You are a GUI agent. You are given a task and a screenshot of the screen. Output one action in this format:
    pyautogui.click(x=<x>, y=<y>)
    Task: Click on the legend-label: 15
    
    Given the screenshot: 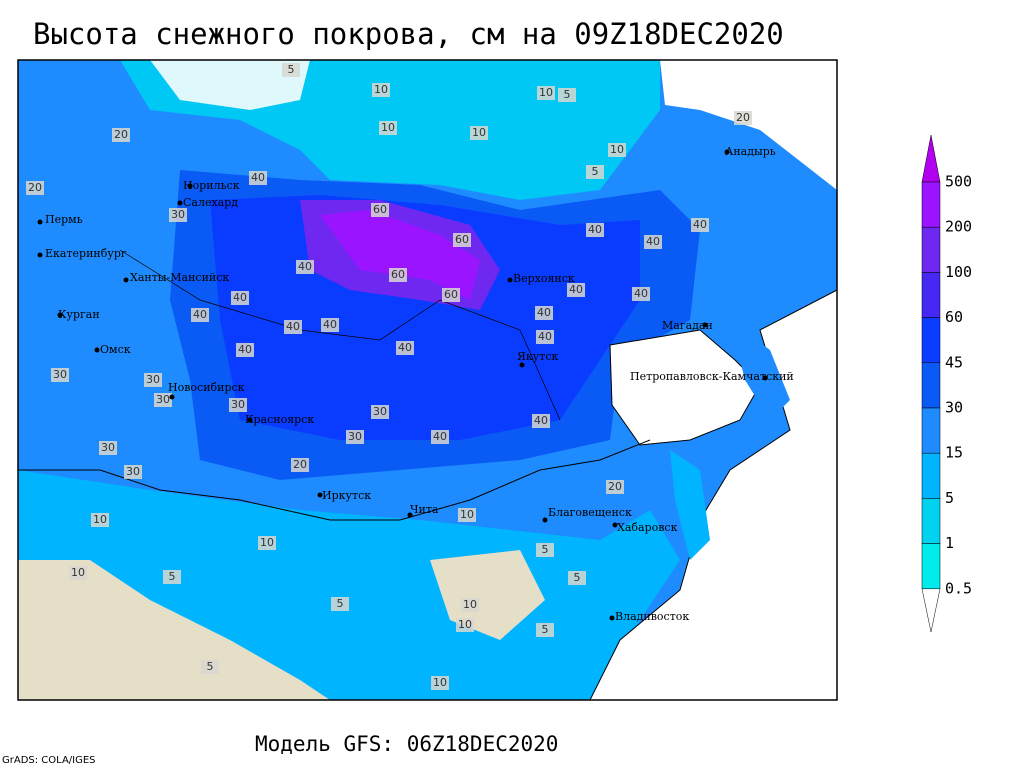 What is the action you would take?
    pyautogui.click(x=954, y=453)
    